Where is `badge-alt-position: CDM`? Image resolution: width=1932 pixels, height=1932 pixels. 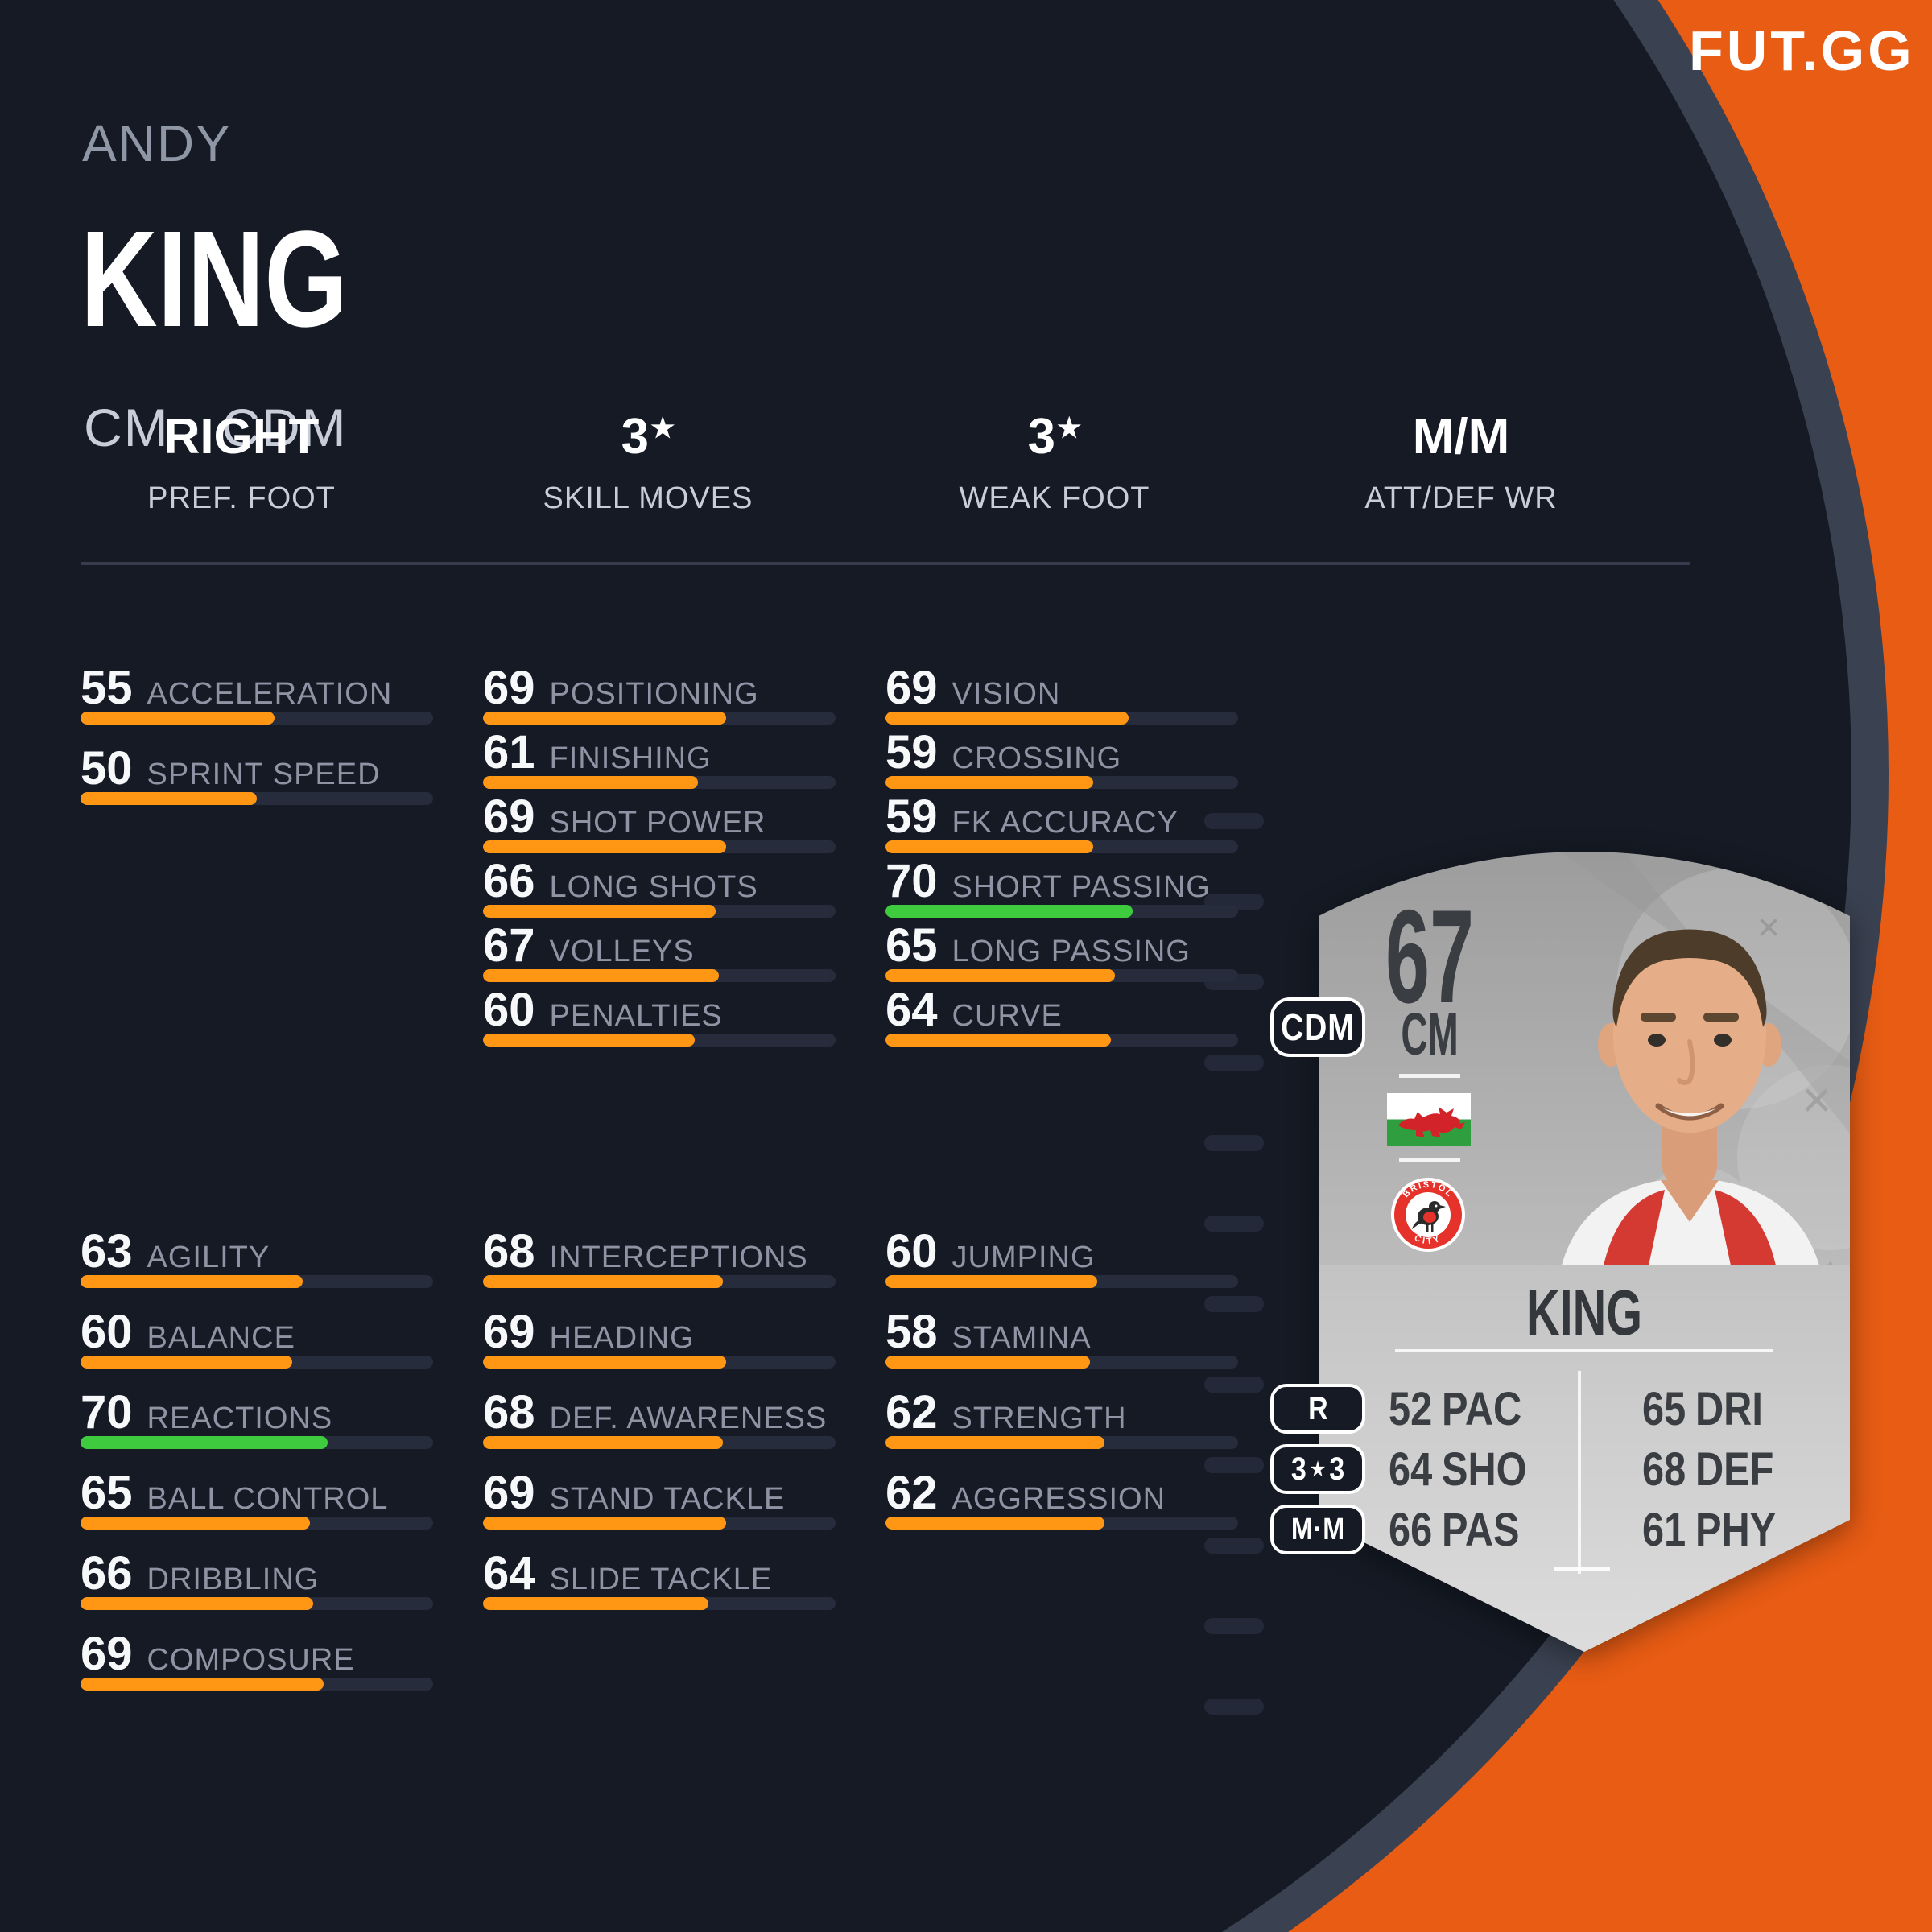
badge-alt-position: CDM is located at coordinates (1317, 1027).